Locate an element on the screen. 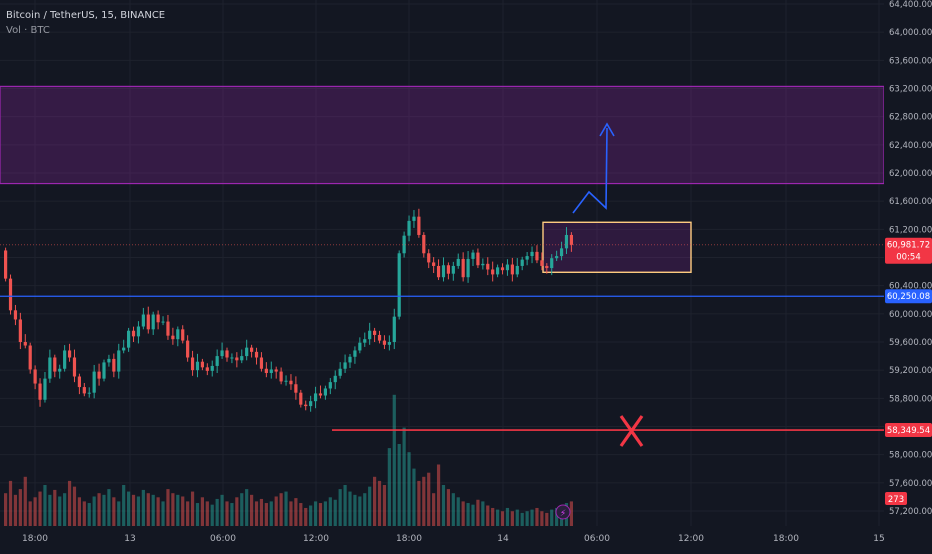  support-price-badge-bg is located at coordinates (908, 296).